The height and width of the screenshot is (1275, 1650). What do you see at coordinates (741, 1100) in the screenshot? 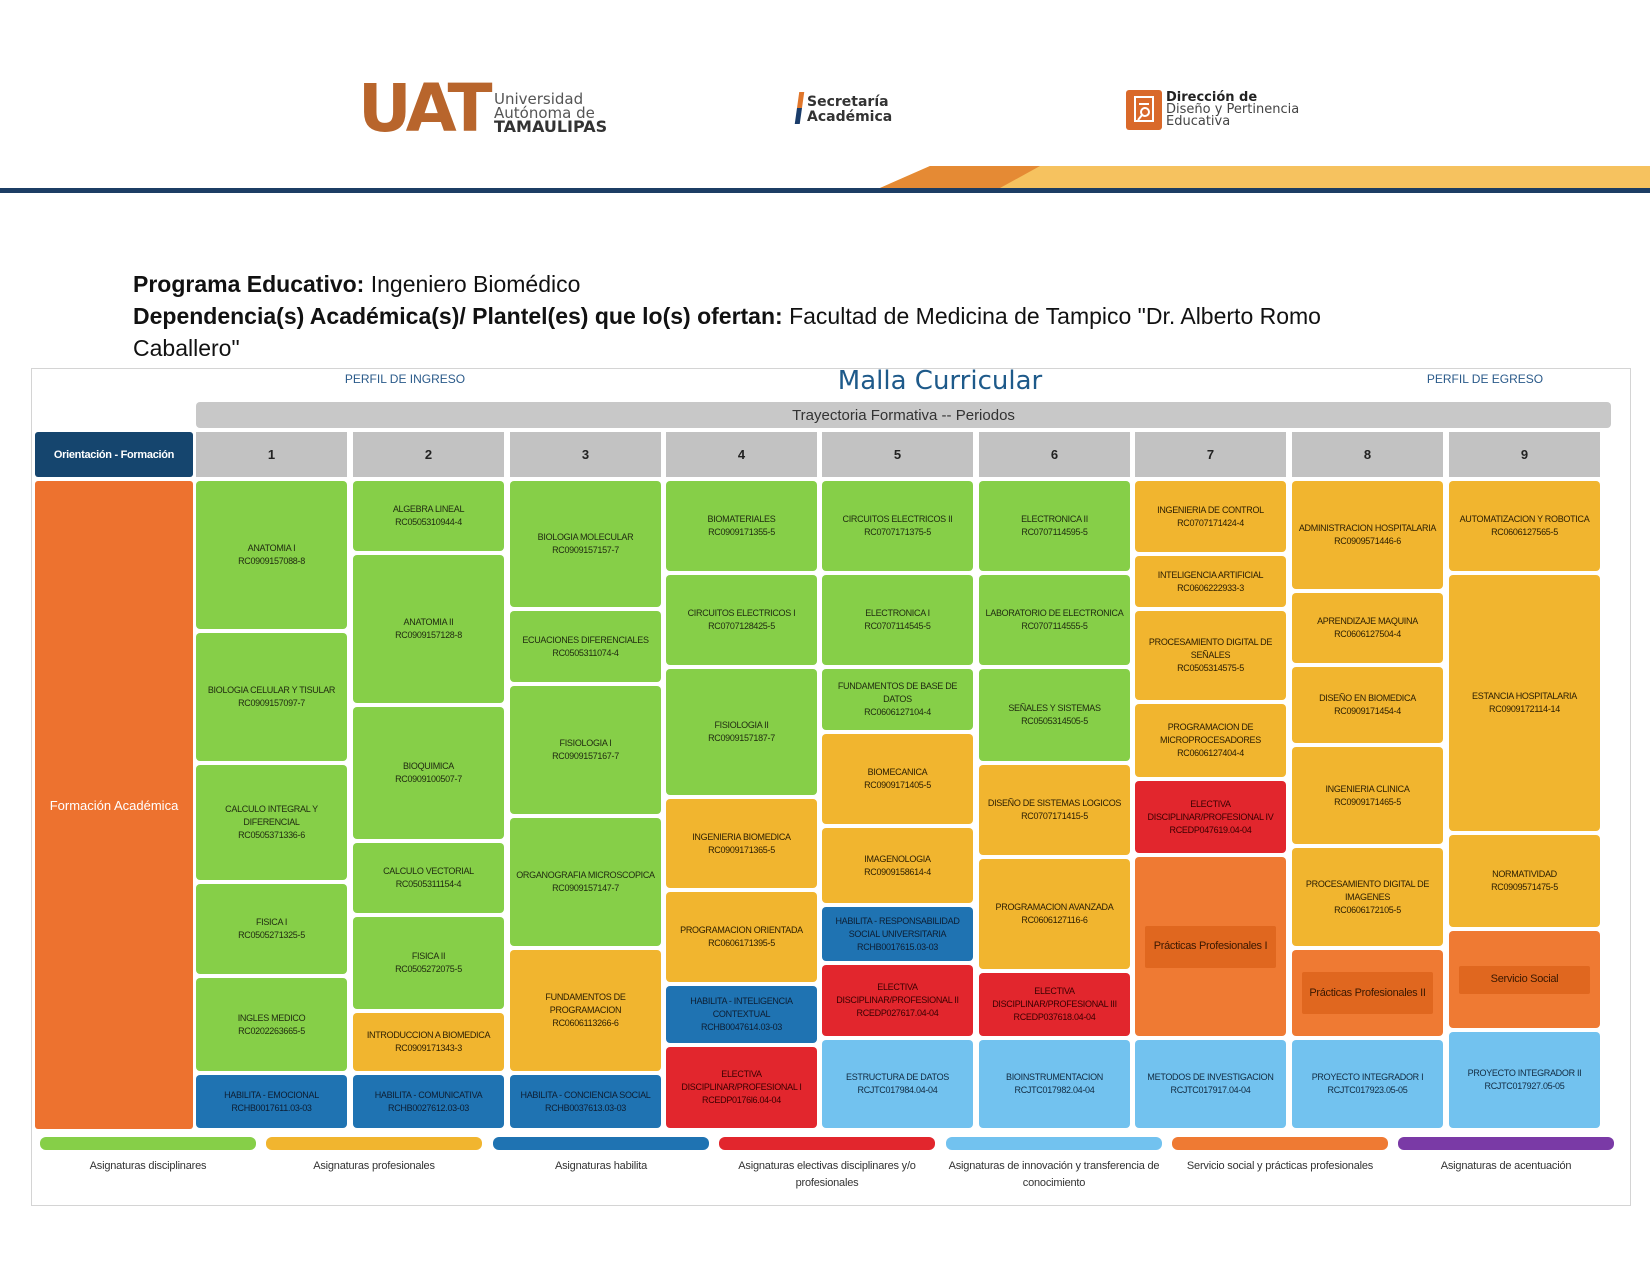
I see `course-code: RCEDP0176l6.04-04` at bounding box center [741, 1100].